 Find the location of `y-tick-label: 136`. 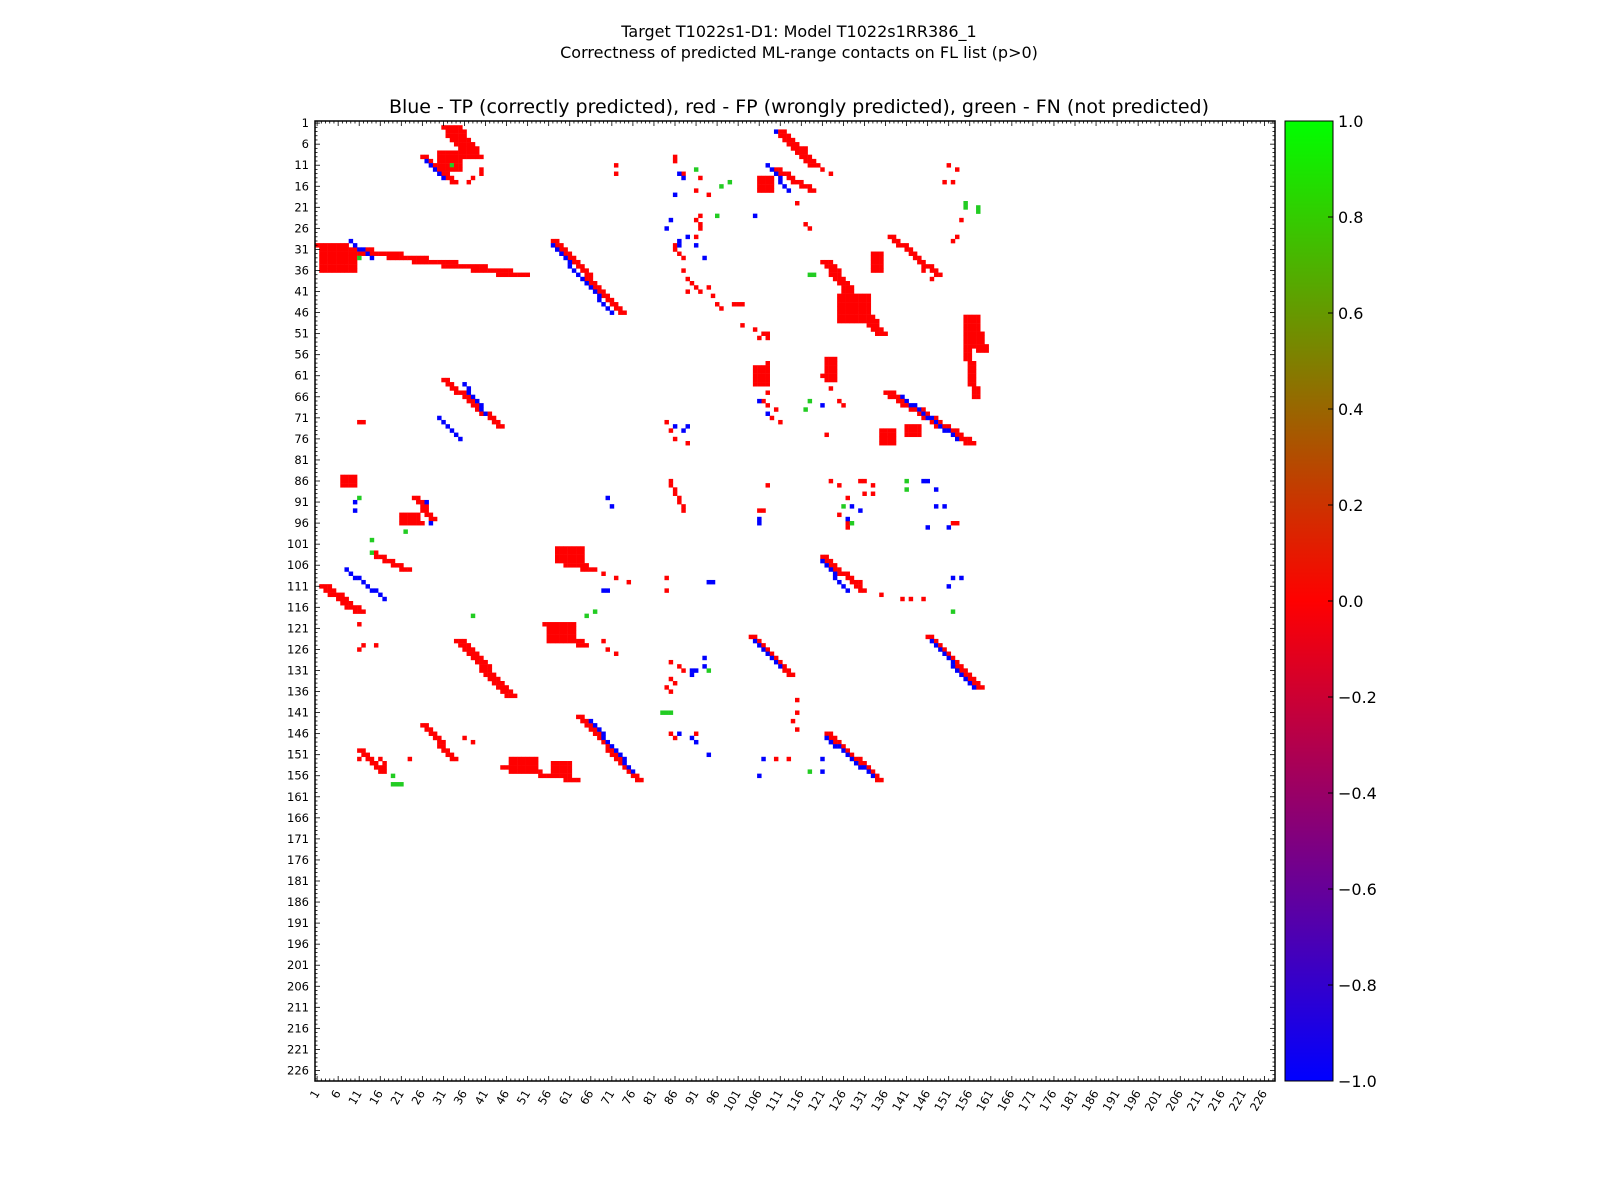

y-tick-label: 136 is located at coordinates (298, 692).